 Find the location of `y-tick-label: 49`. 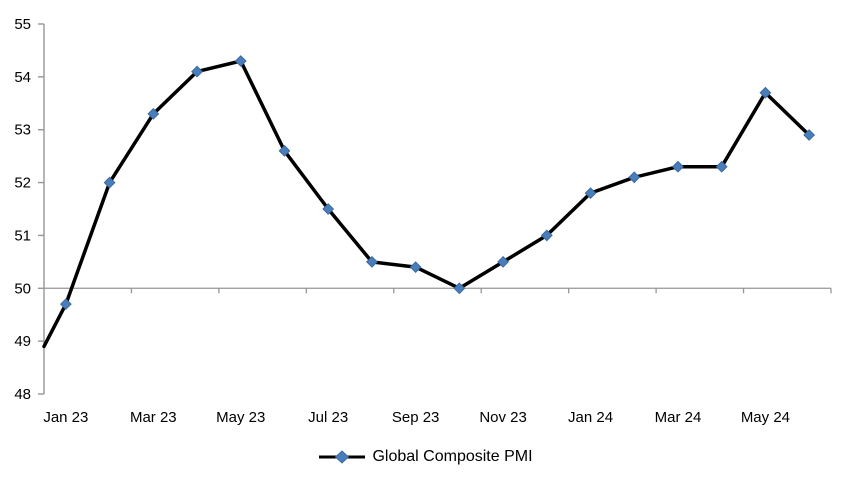

y-tick-label: 49 is located at coordinates (22, 341).